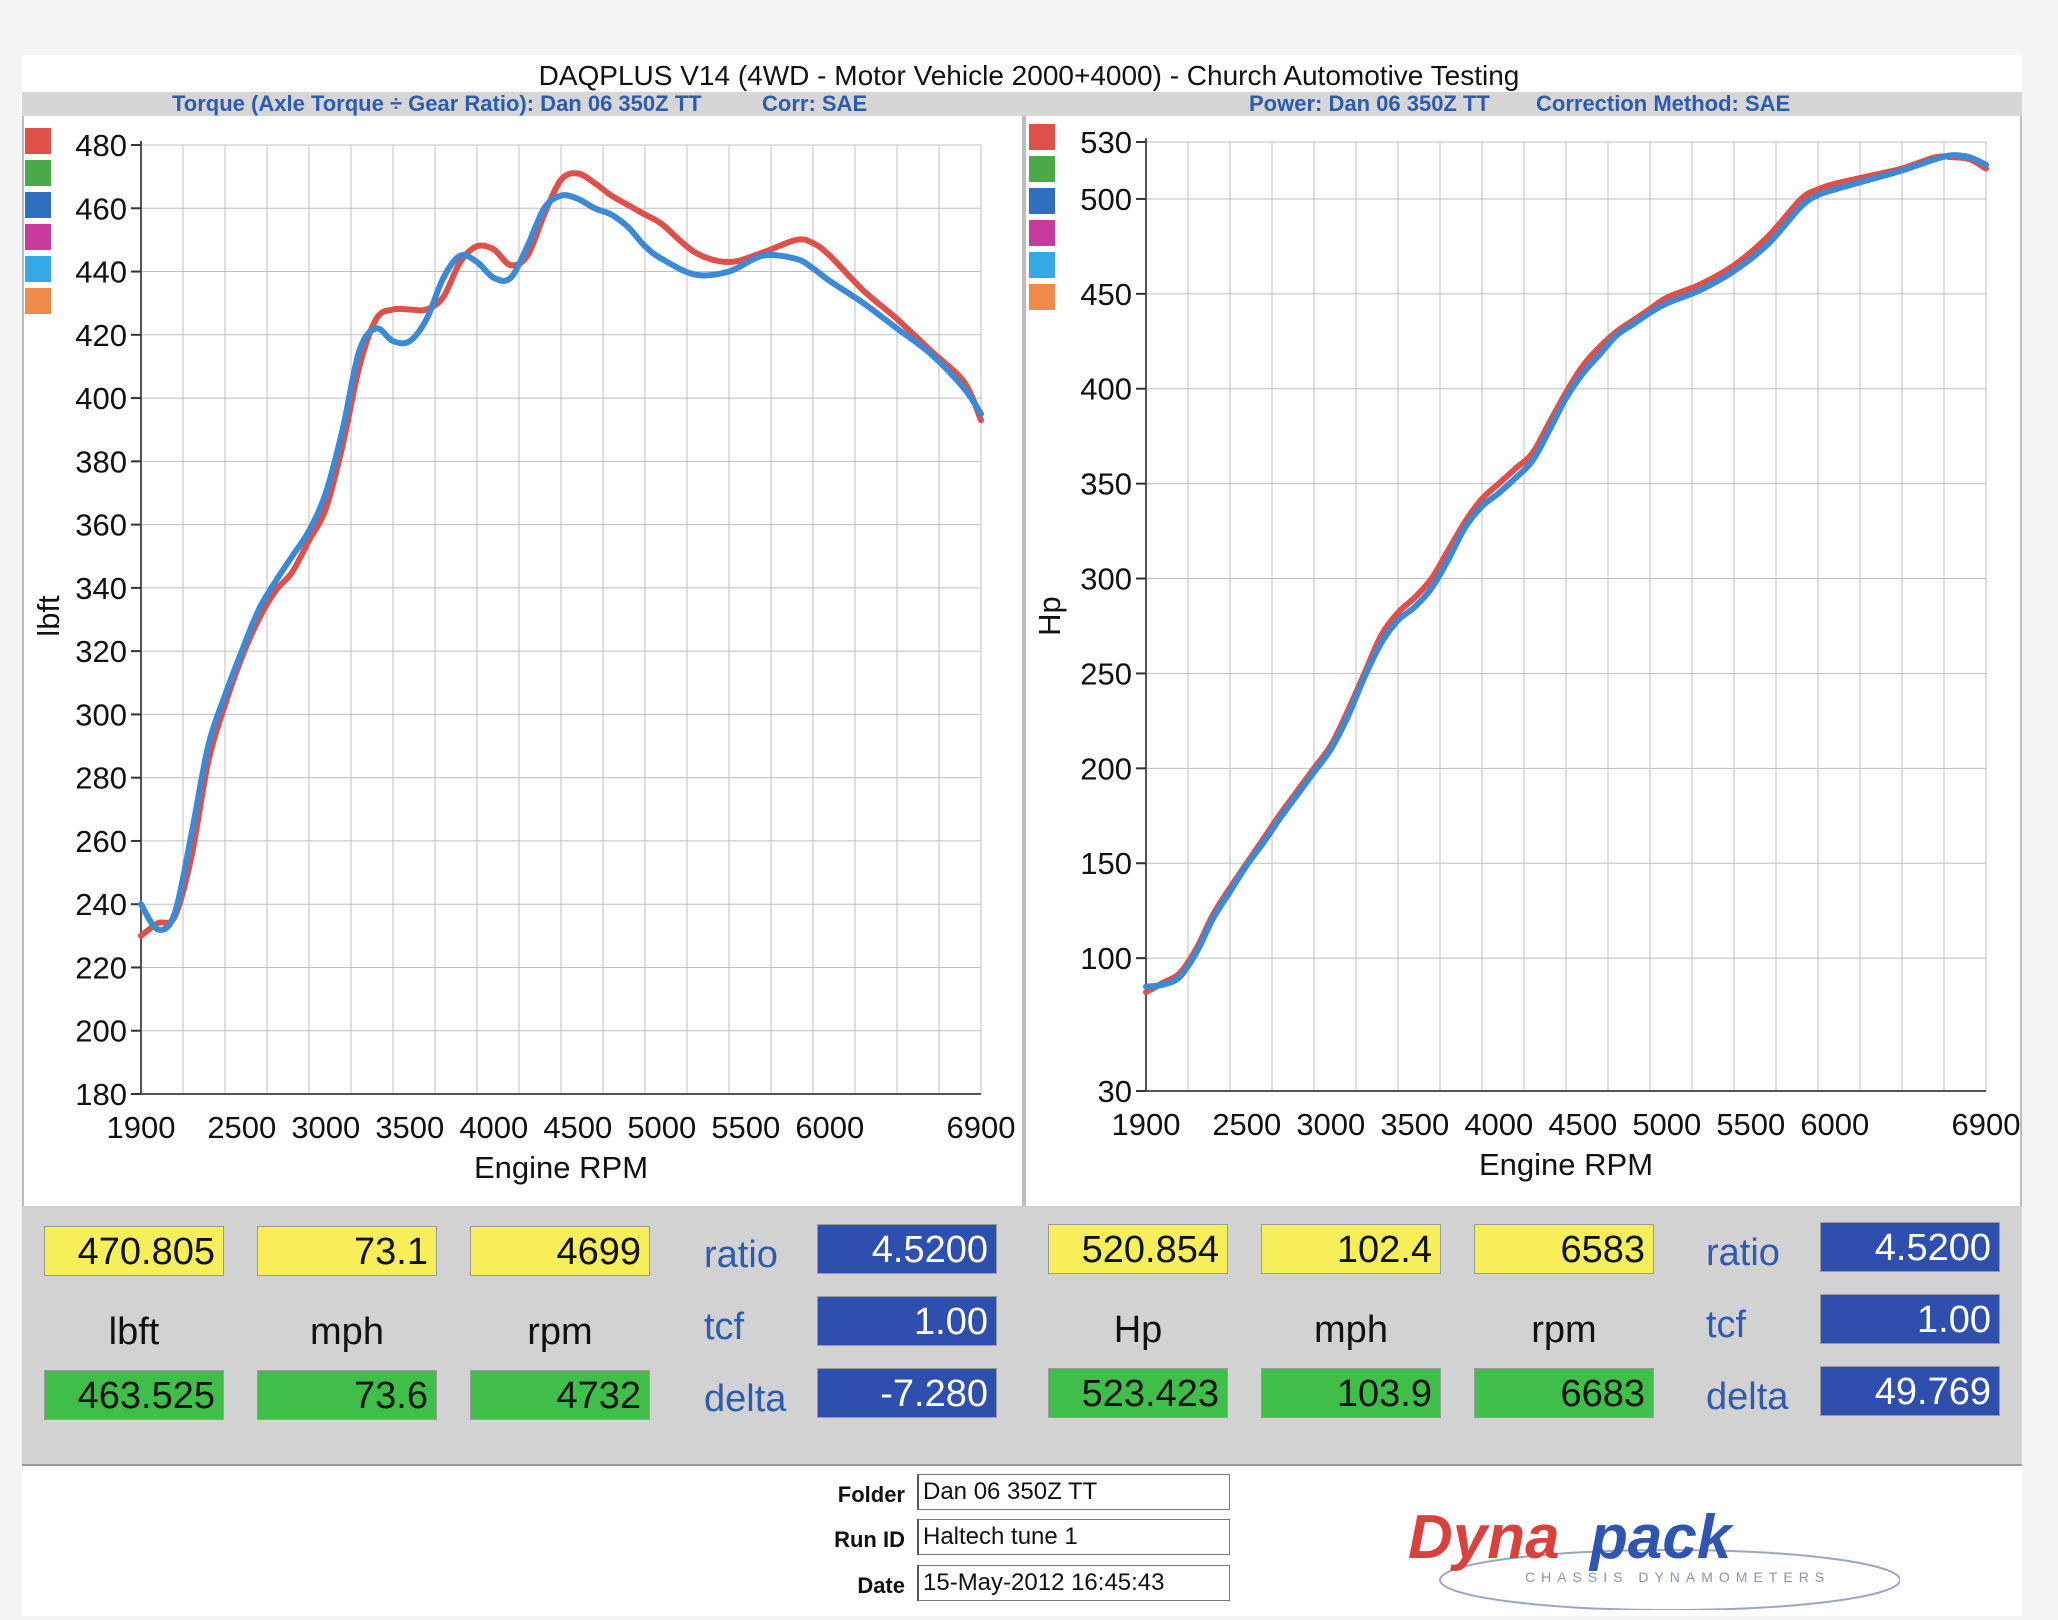 This screenshot has width=2058, height=1620. I want to click on max-torque-value: 470.805, so click(134, 1251).